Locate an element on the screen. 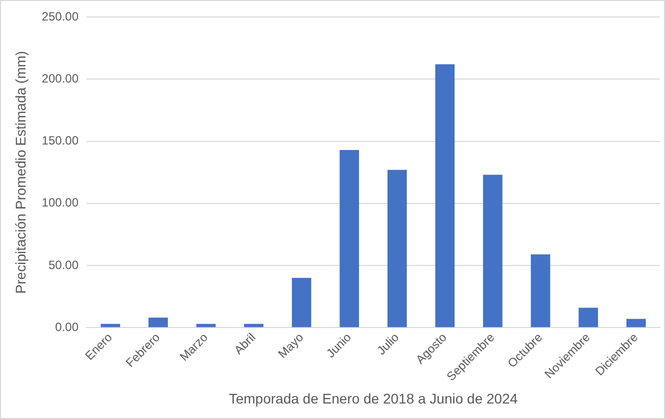 The width and height of the screenshot is (665, 419). y-tick-label: 150.00 is located at coordinates (60, 141).